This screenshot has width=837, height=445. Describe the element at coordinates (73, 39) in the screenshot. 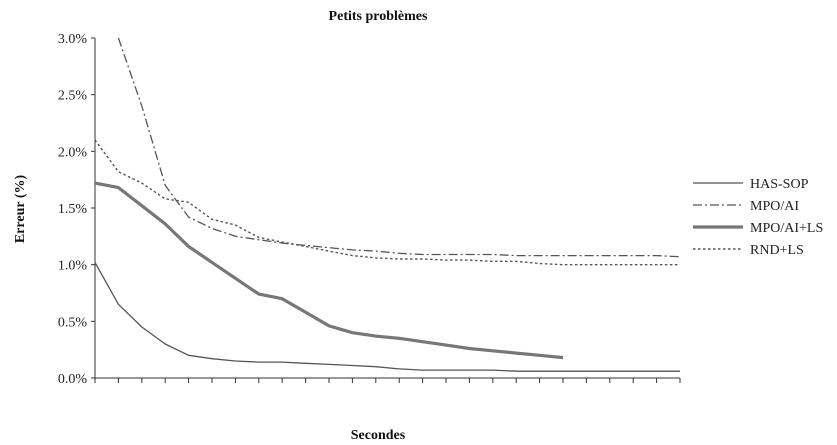

I see `y-tick-label: 3.0%` at that location.